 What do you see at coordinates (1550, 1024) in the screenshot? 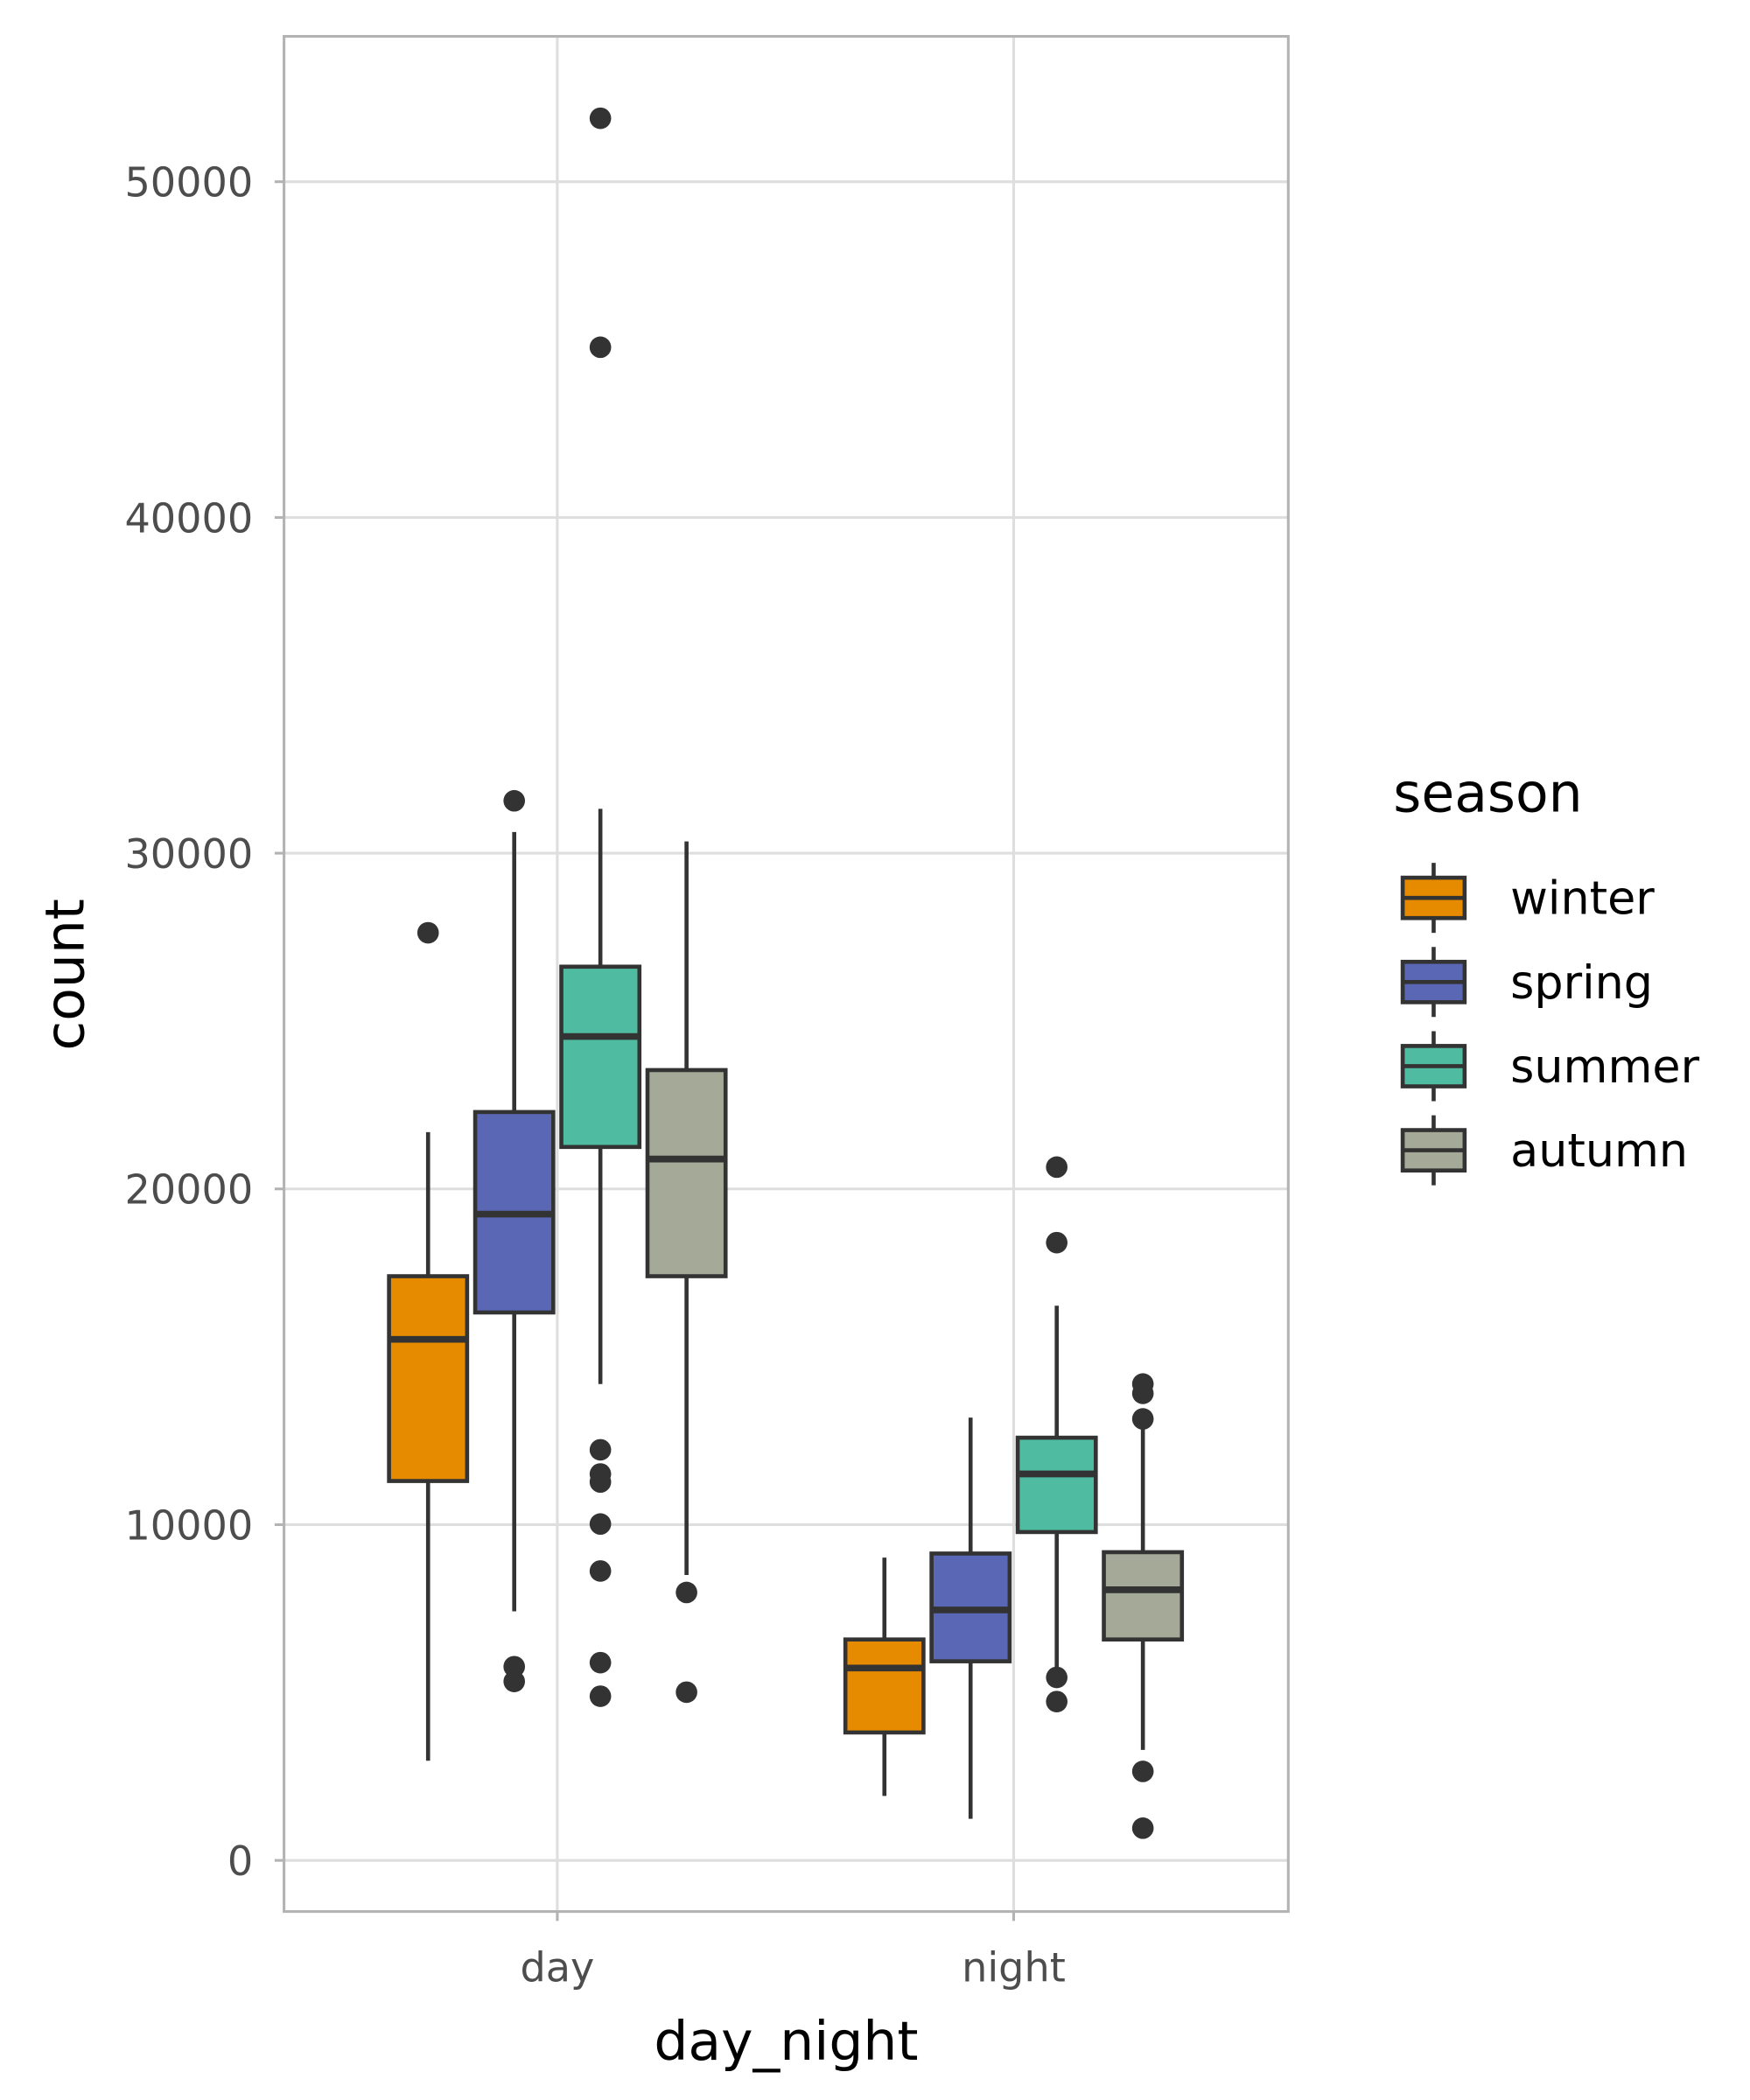
I see `legend: winter spring summer autumn` at bounding box center [1550, 1024].